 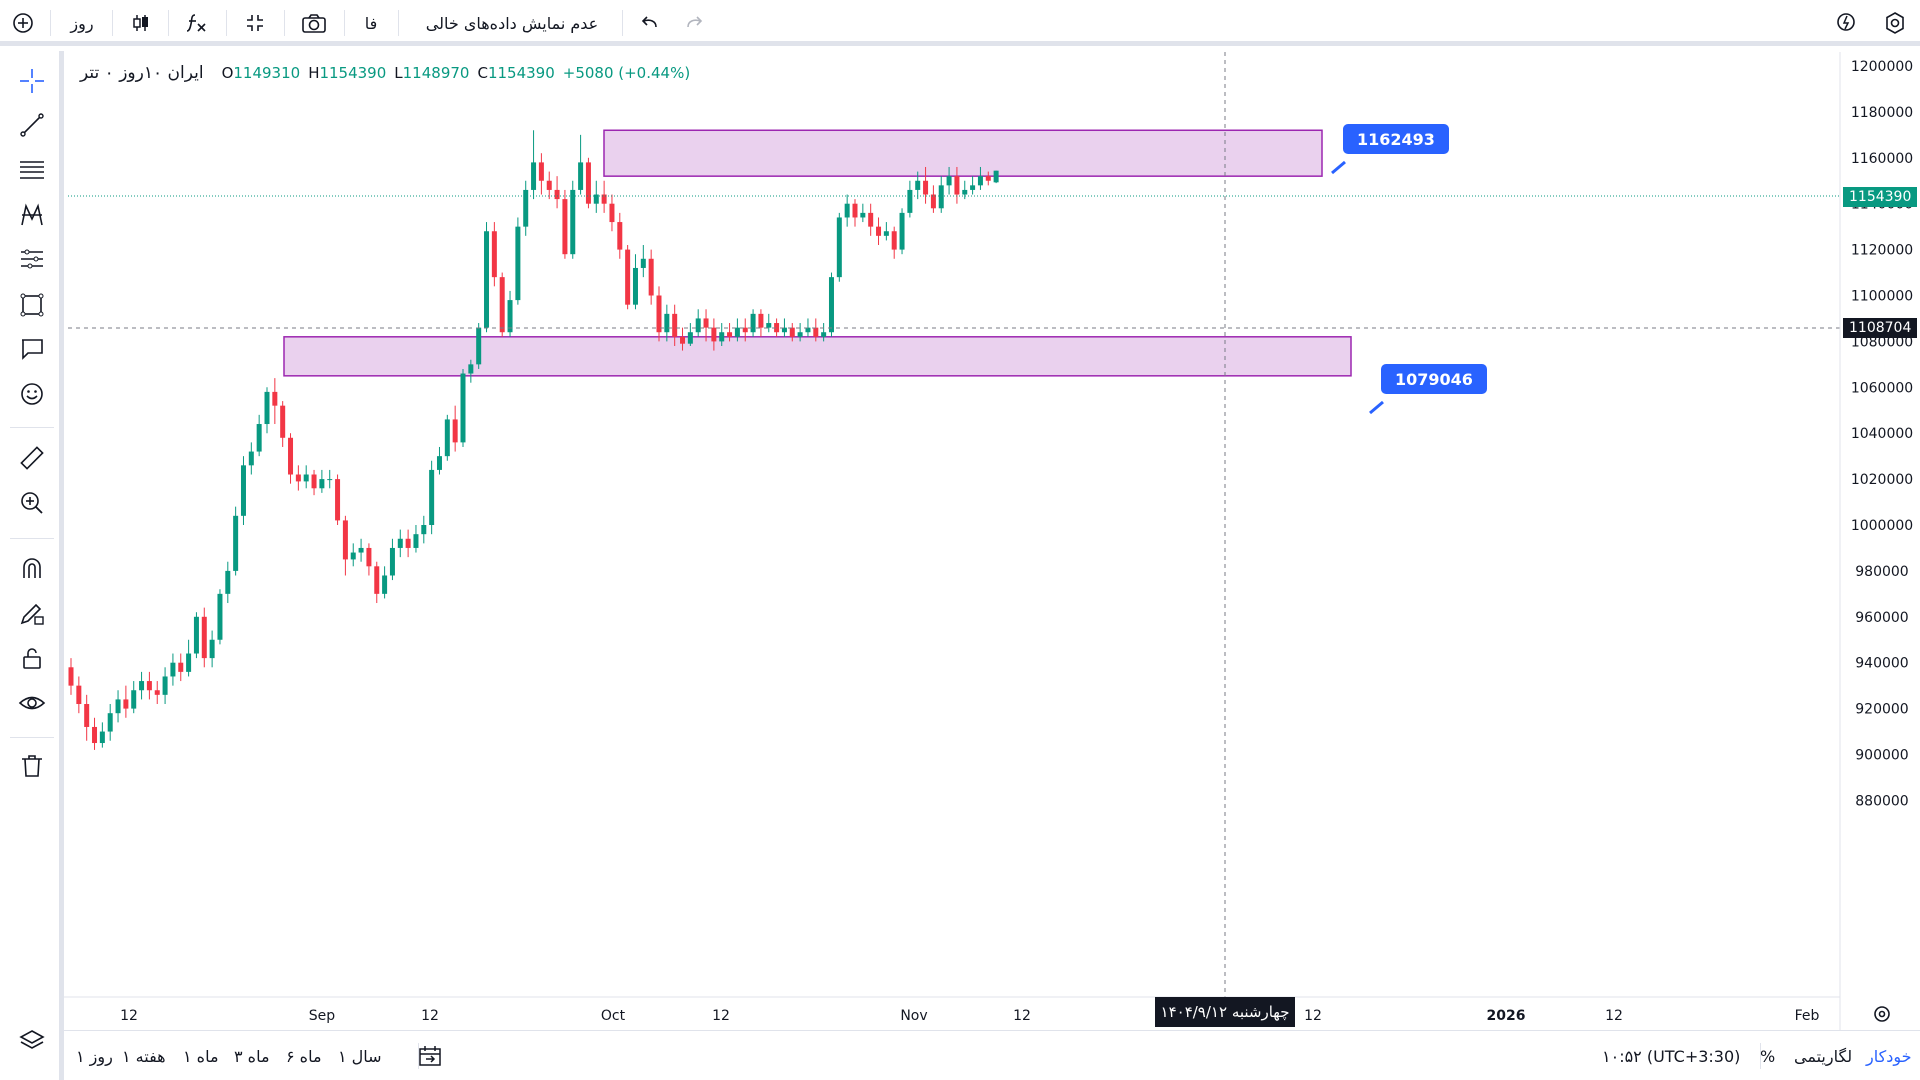 What do you see at coordinates (201, 1056) in the screenshot?
I see `range-1m: ماه ۱` at bounding box center [201, 1056].